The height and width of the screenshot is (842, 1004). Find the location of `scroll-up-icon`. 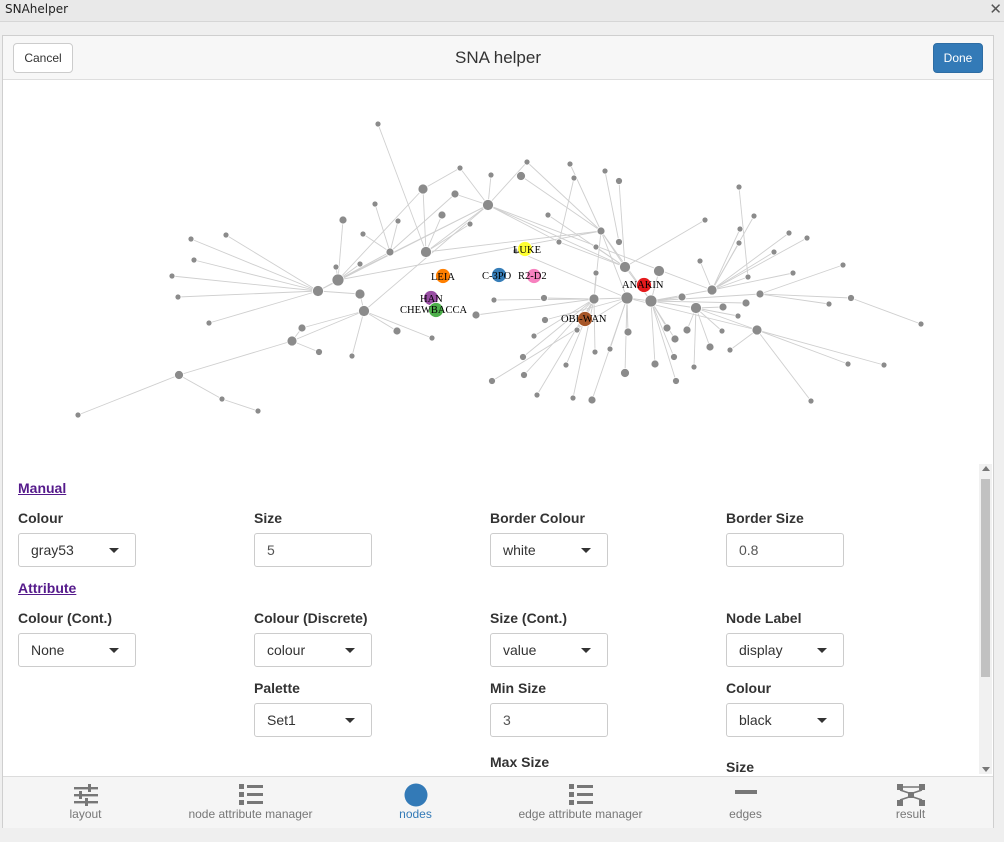

scroll-up-icon is located at coordinates (986, 468).